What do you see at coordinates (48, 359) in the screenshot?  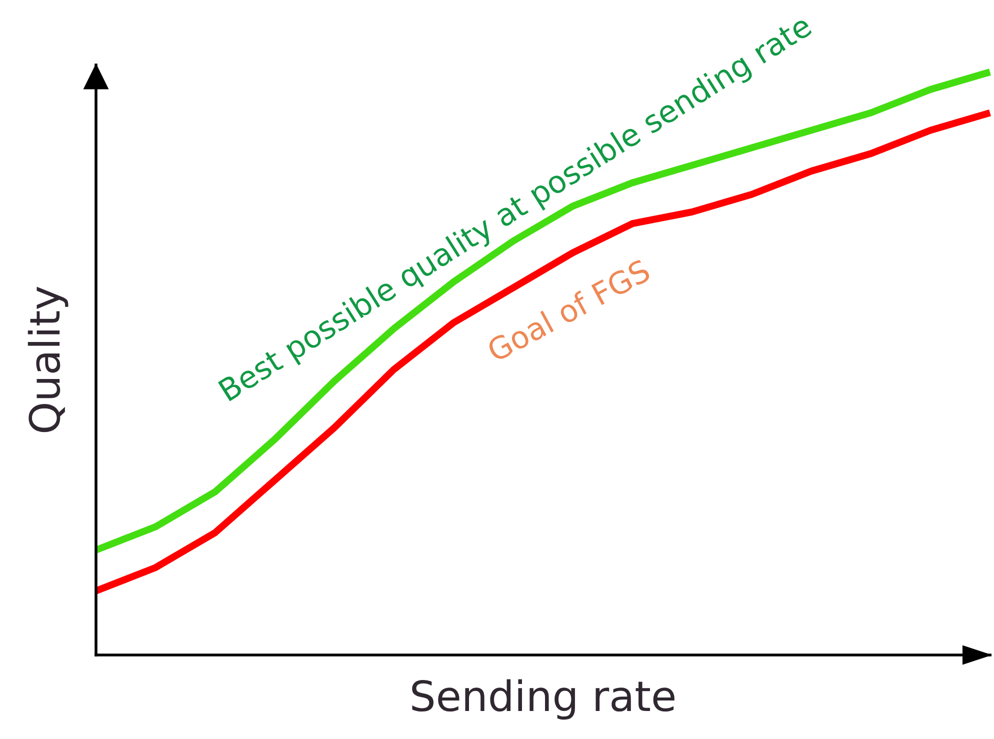 I see `y-axis-title: Quality` at bounding box center [48, 359].